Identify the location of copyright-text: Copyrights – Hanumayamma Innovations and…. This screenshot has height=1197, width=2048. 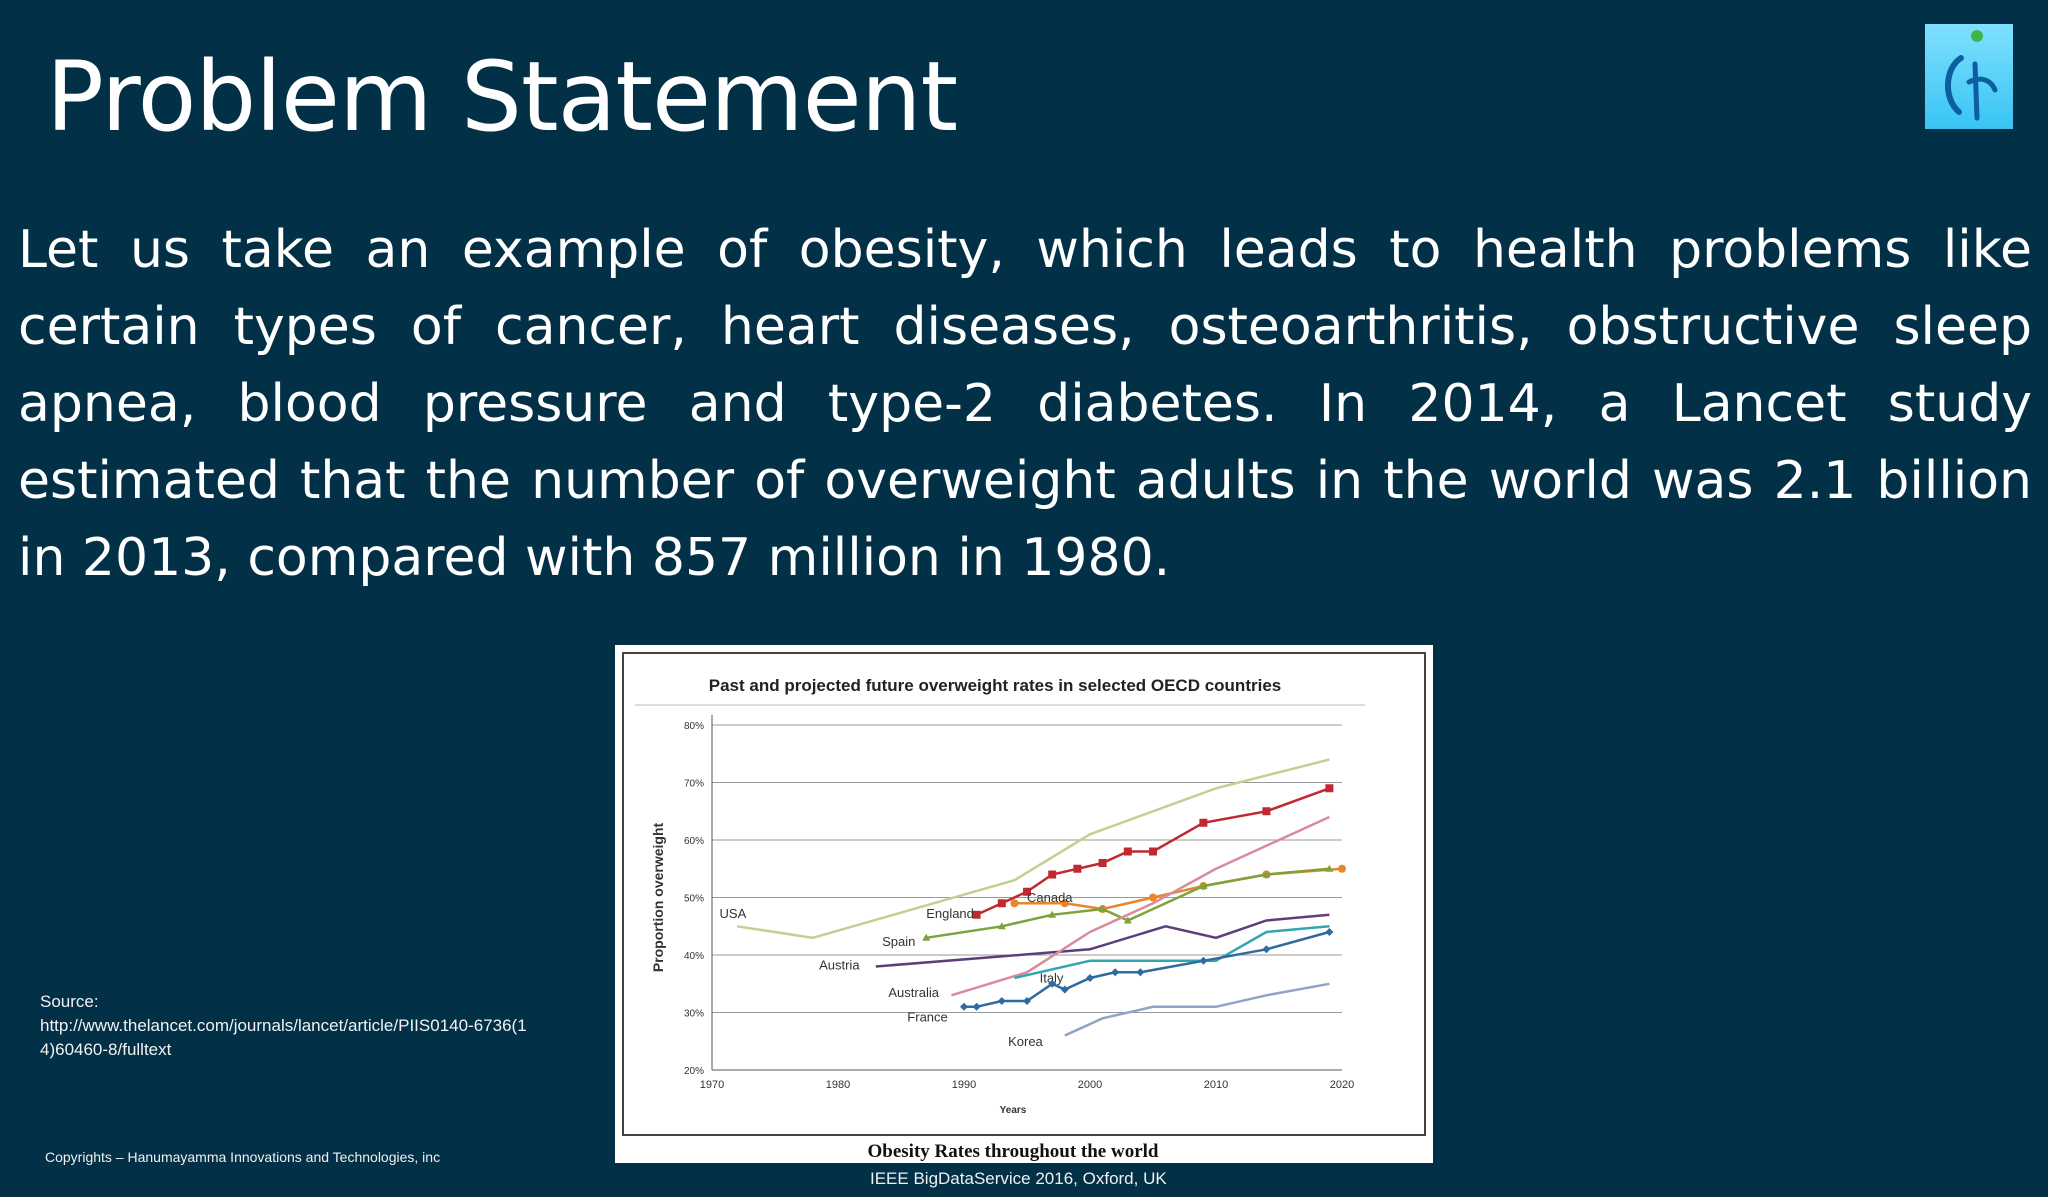
(243, 1157).